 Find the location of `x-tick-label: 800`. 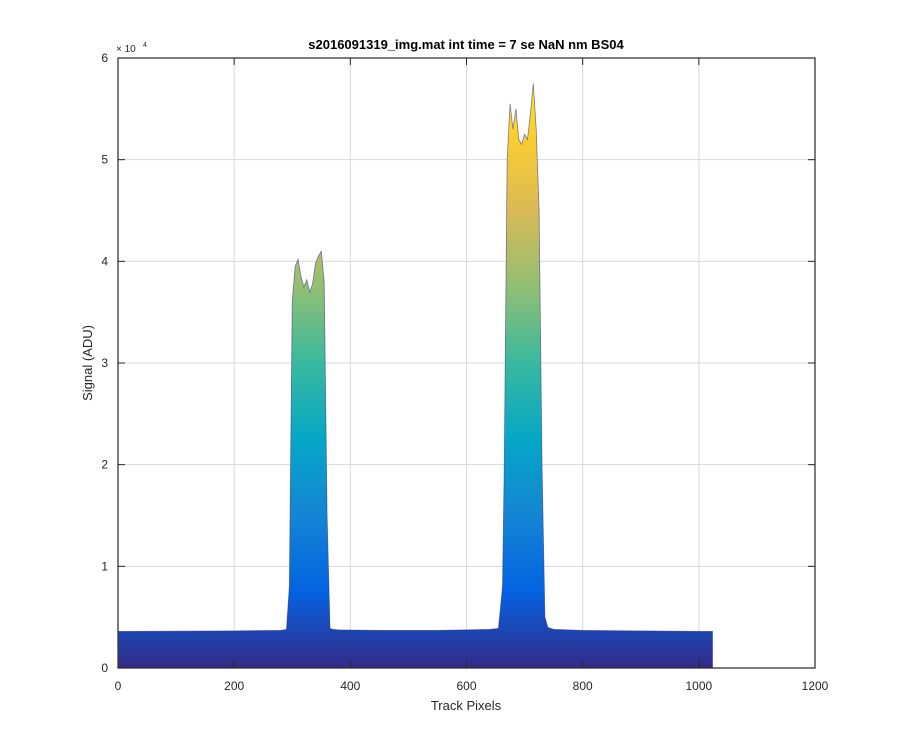

x-tick-label: 800 is located at coordinates (583, 686).